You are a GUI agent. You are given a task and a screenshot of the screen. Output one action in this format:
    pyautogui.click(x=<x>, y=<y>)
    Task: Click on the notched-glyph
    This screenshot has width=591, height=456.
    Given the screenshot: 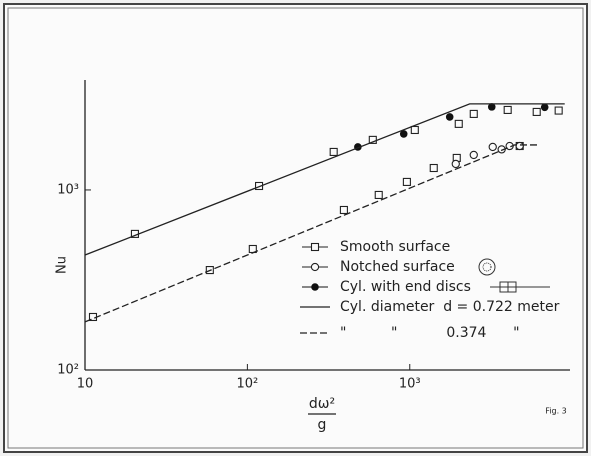 What is the action you would take?
    pyautogui.click(x=487, y=267)
    